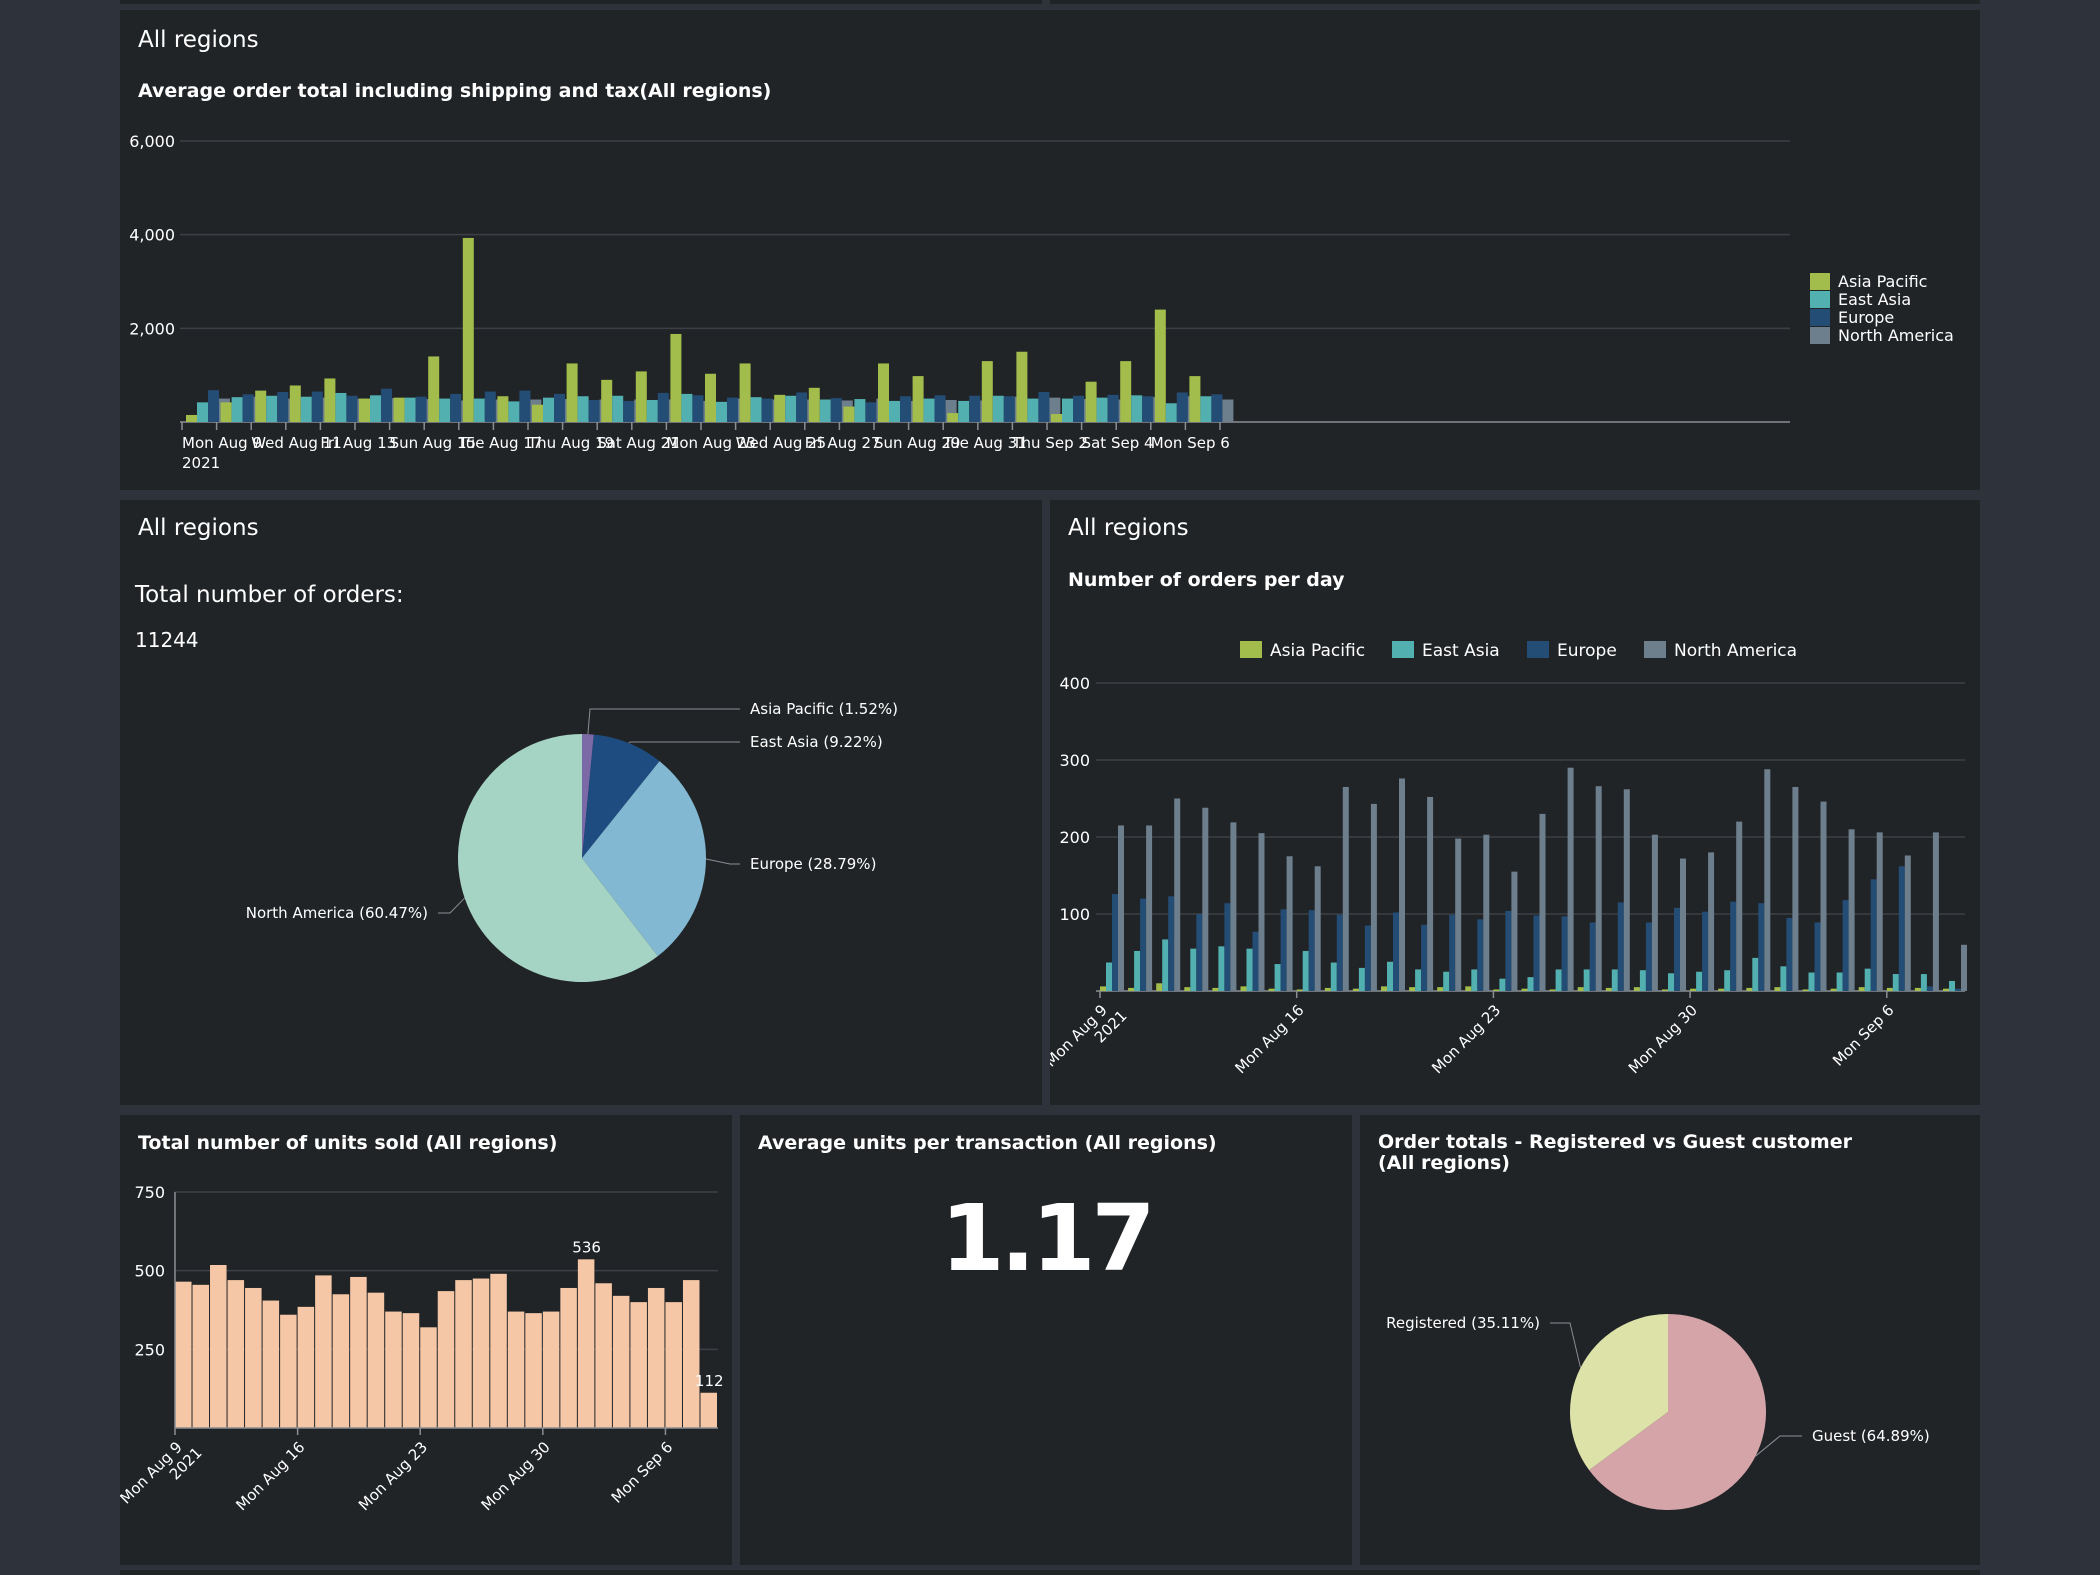 This screenshot has width=2100, height=1575. I want to click on y-tick-label: 500, so click(149, 1271).